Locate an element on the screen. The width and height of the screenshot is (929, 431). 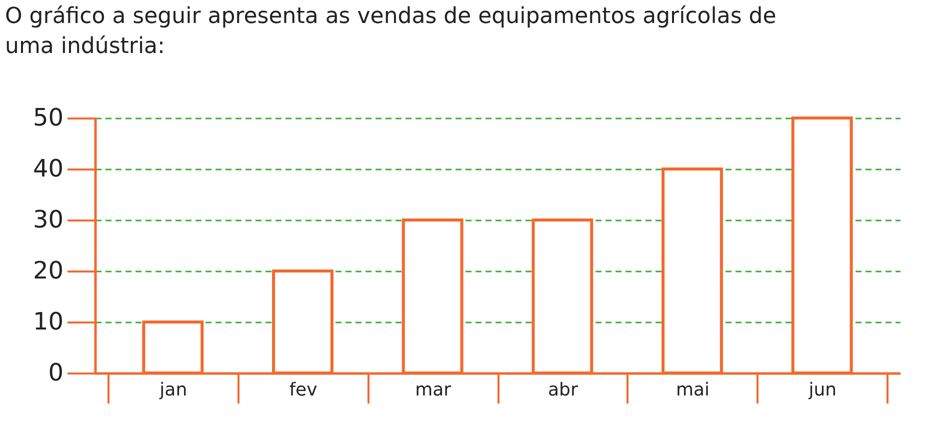
x-tick-label: jan is located at coordinates (173, 390).